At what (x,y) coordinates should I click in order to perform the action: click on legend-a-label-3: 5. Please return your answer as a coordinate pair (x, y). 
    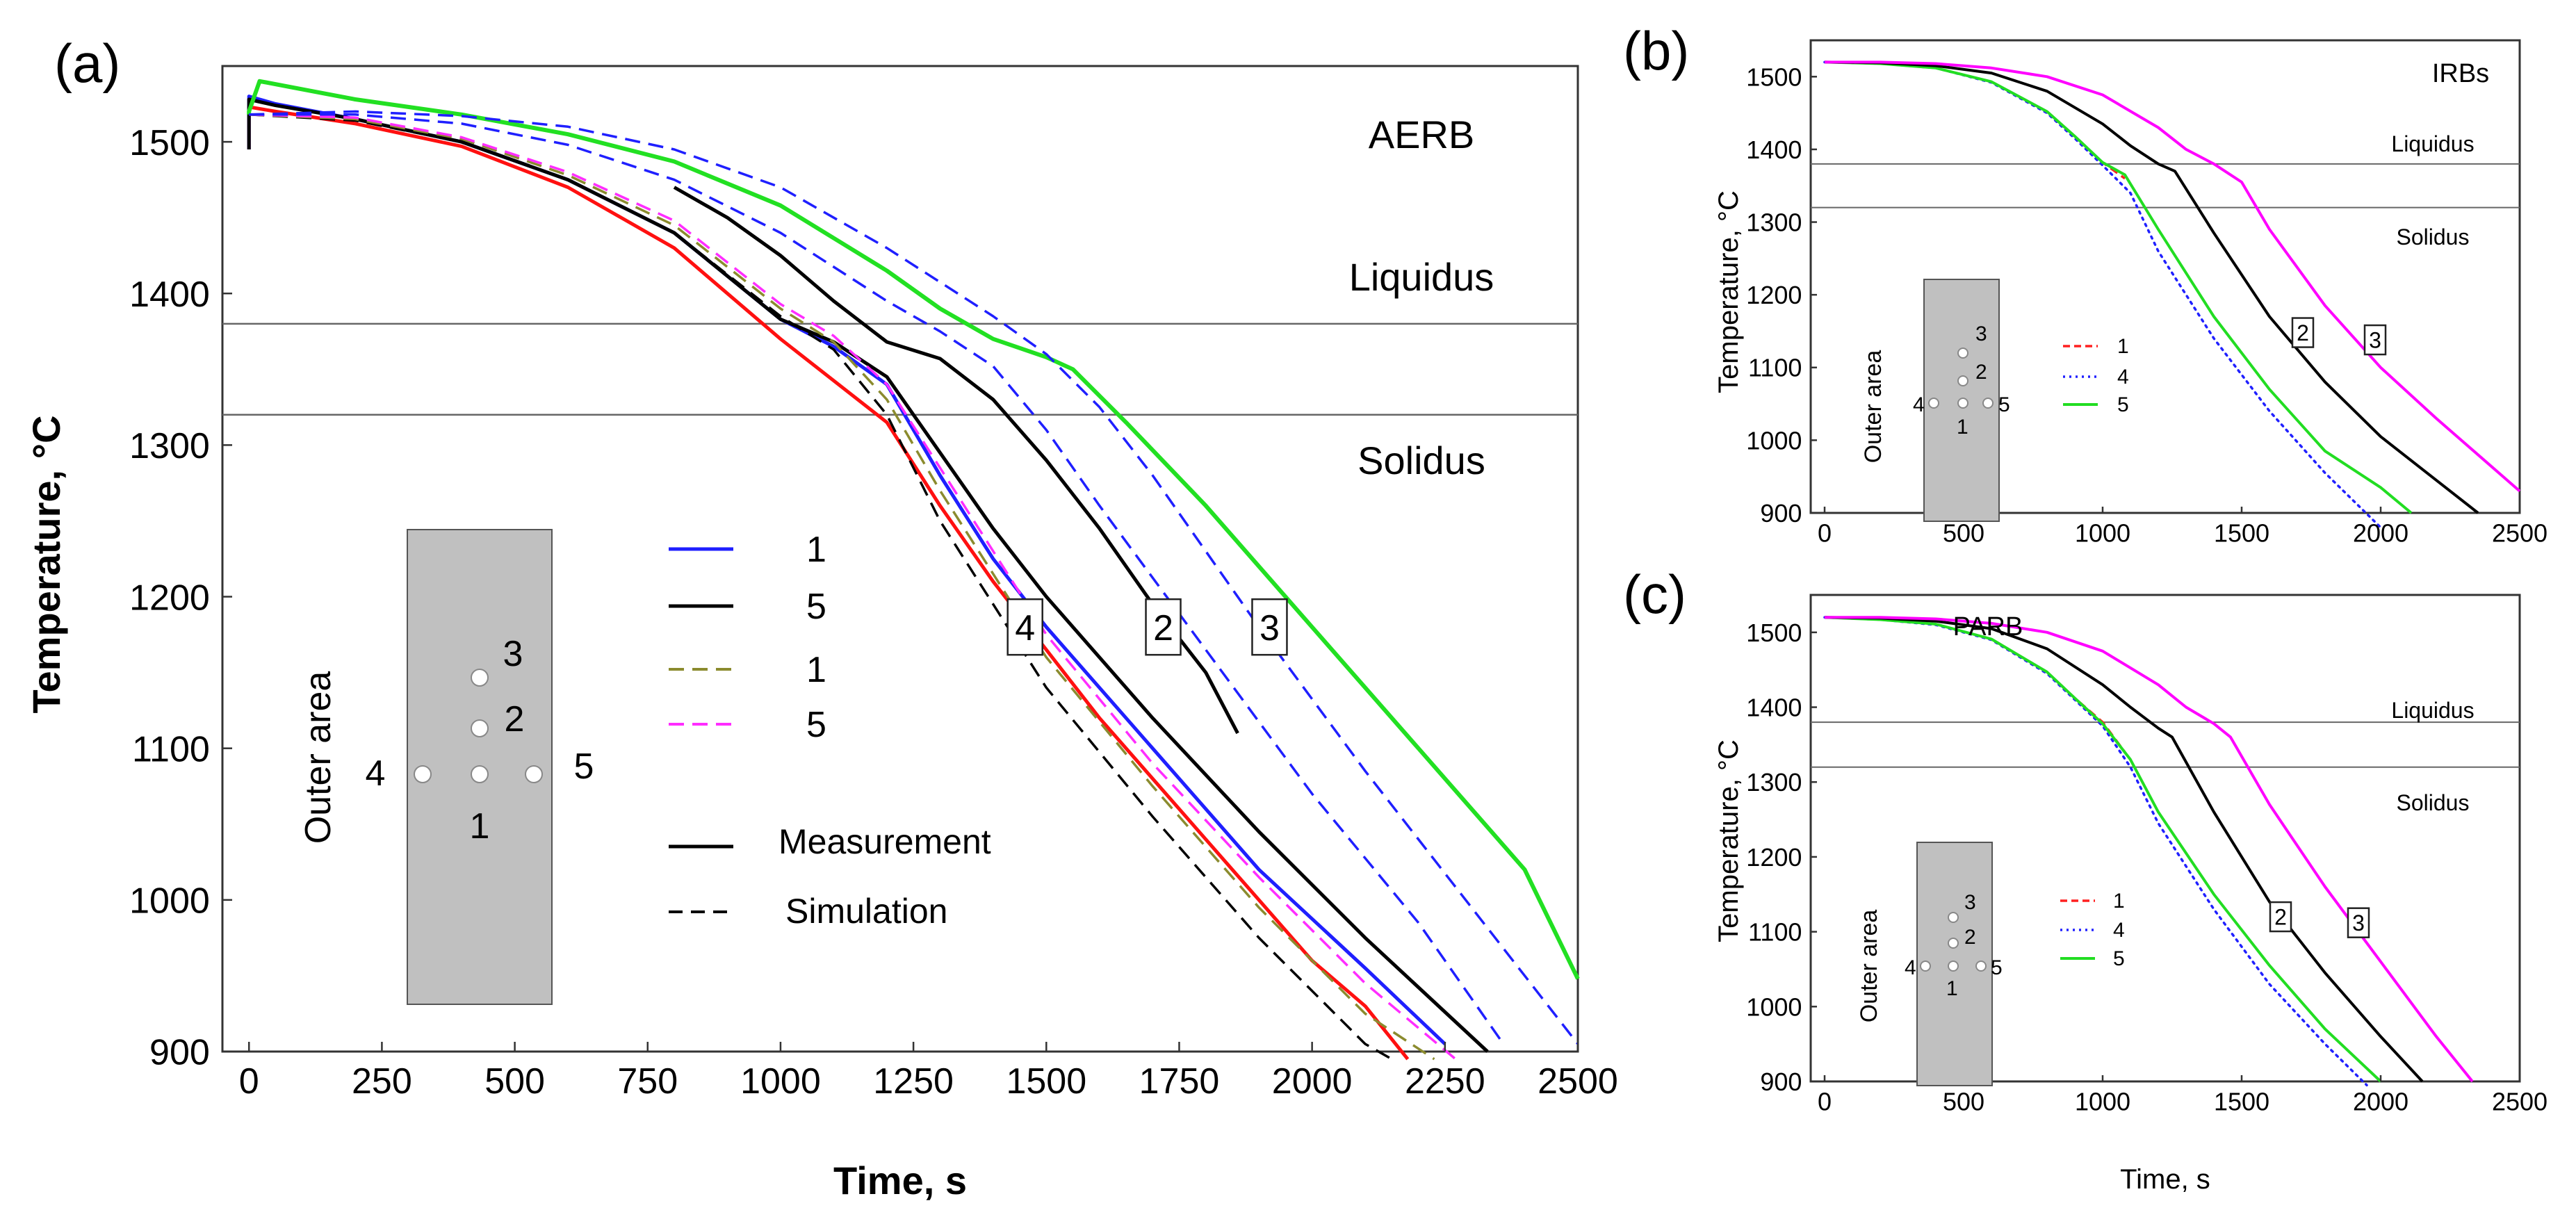
    Looking at the image, I should click on (816, 725).